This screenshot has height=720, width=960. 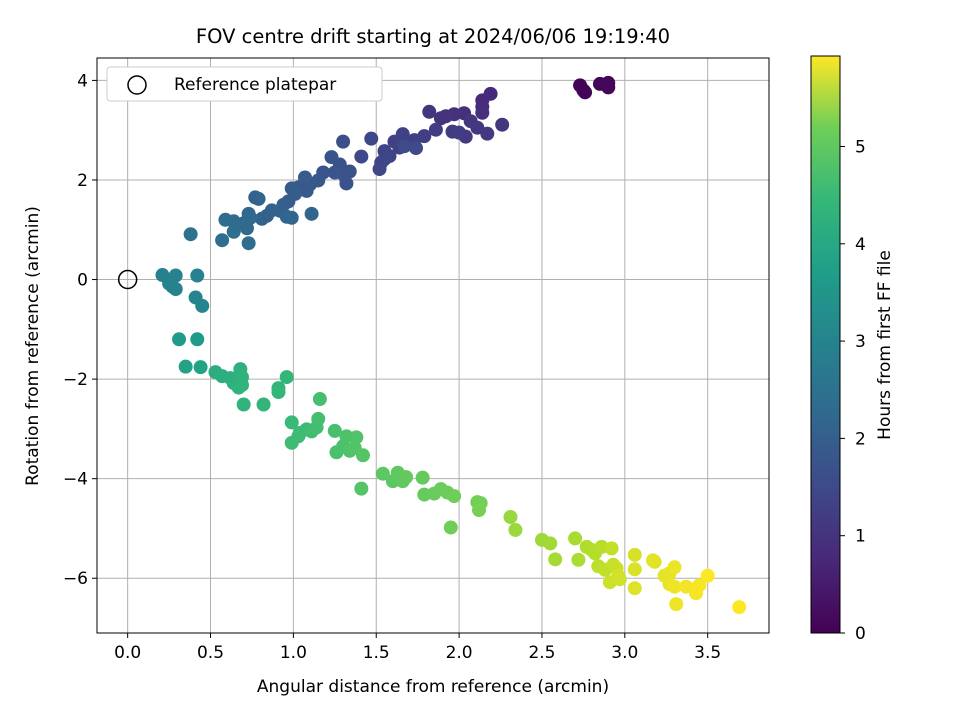 What do you see at coordinates (210, 653) in the screenshot?
I see `x-tick-label: 0.5` at bounding box center [210, 653].